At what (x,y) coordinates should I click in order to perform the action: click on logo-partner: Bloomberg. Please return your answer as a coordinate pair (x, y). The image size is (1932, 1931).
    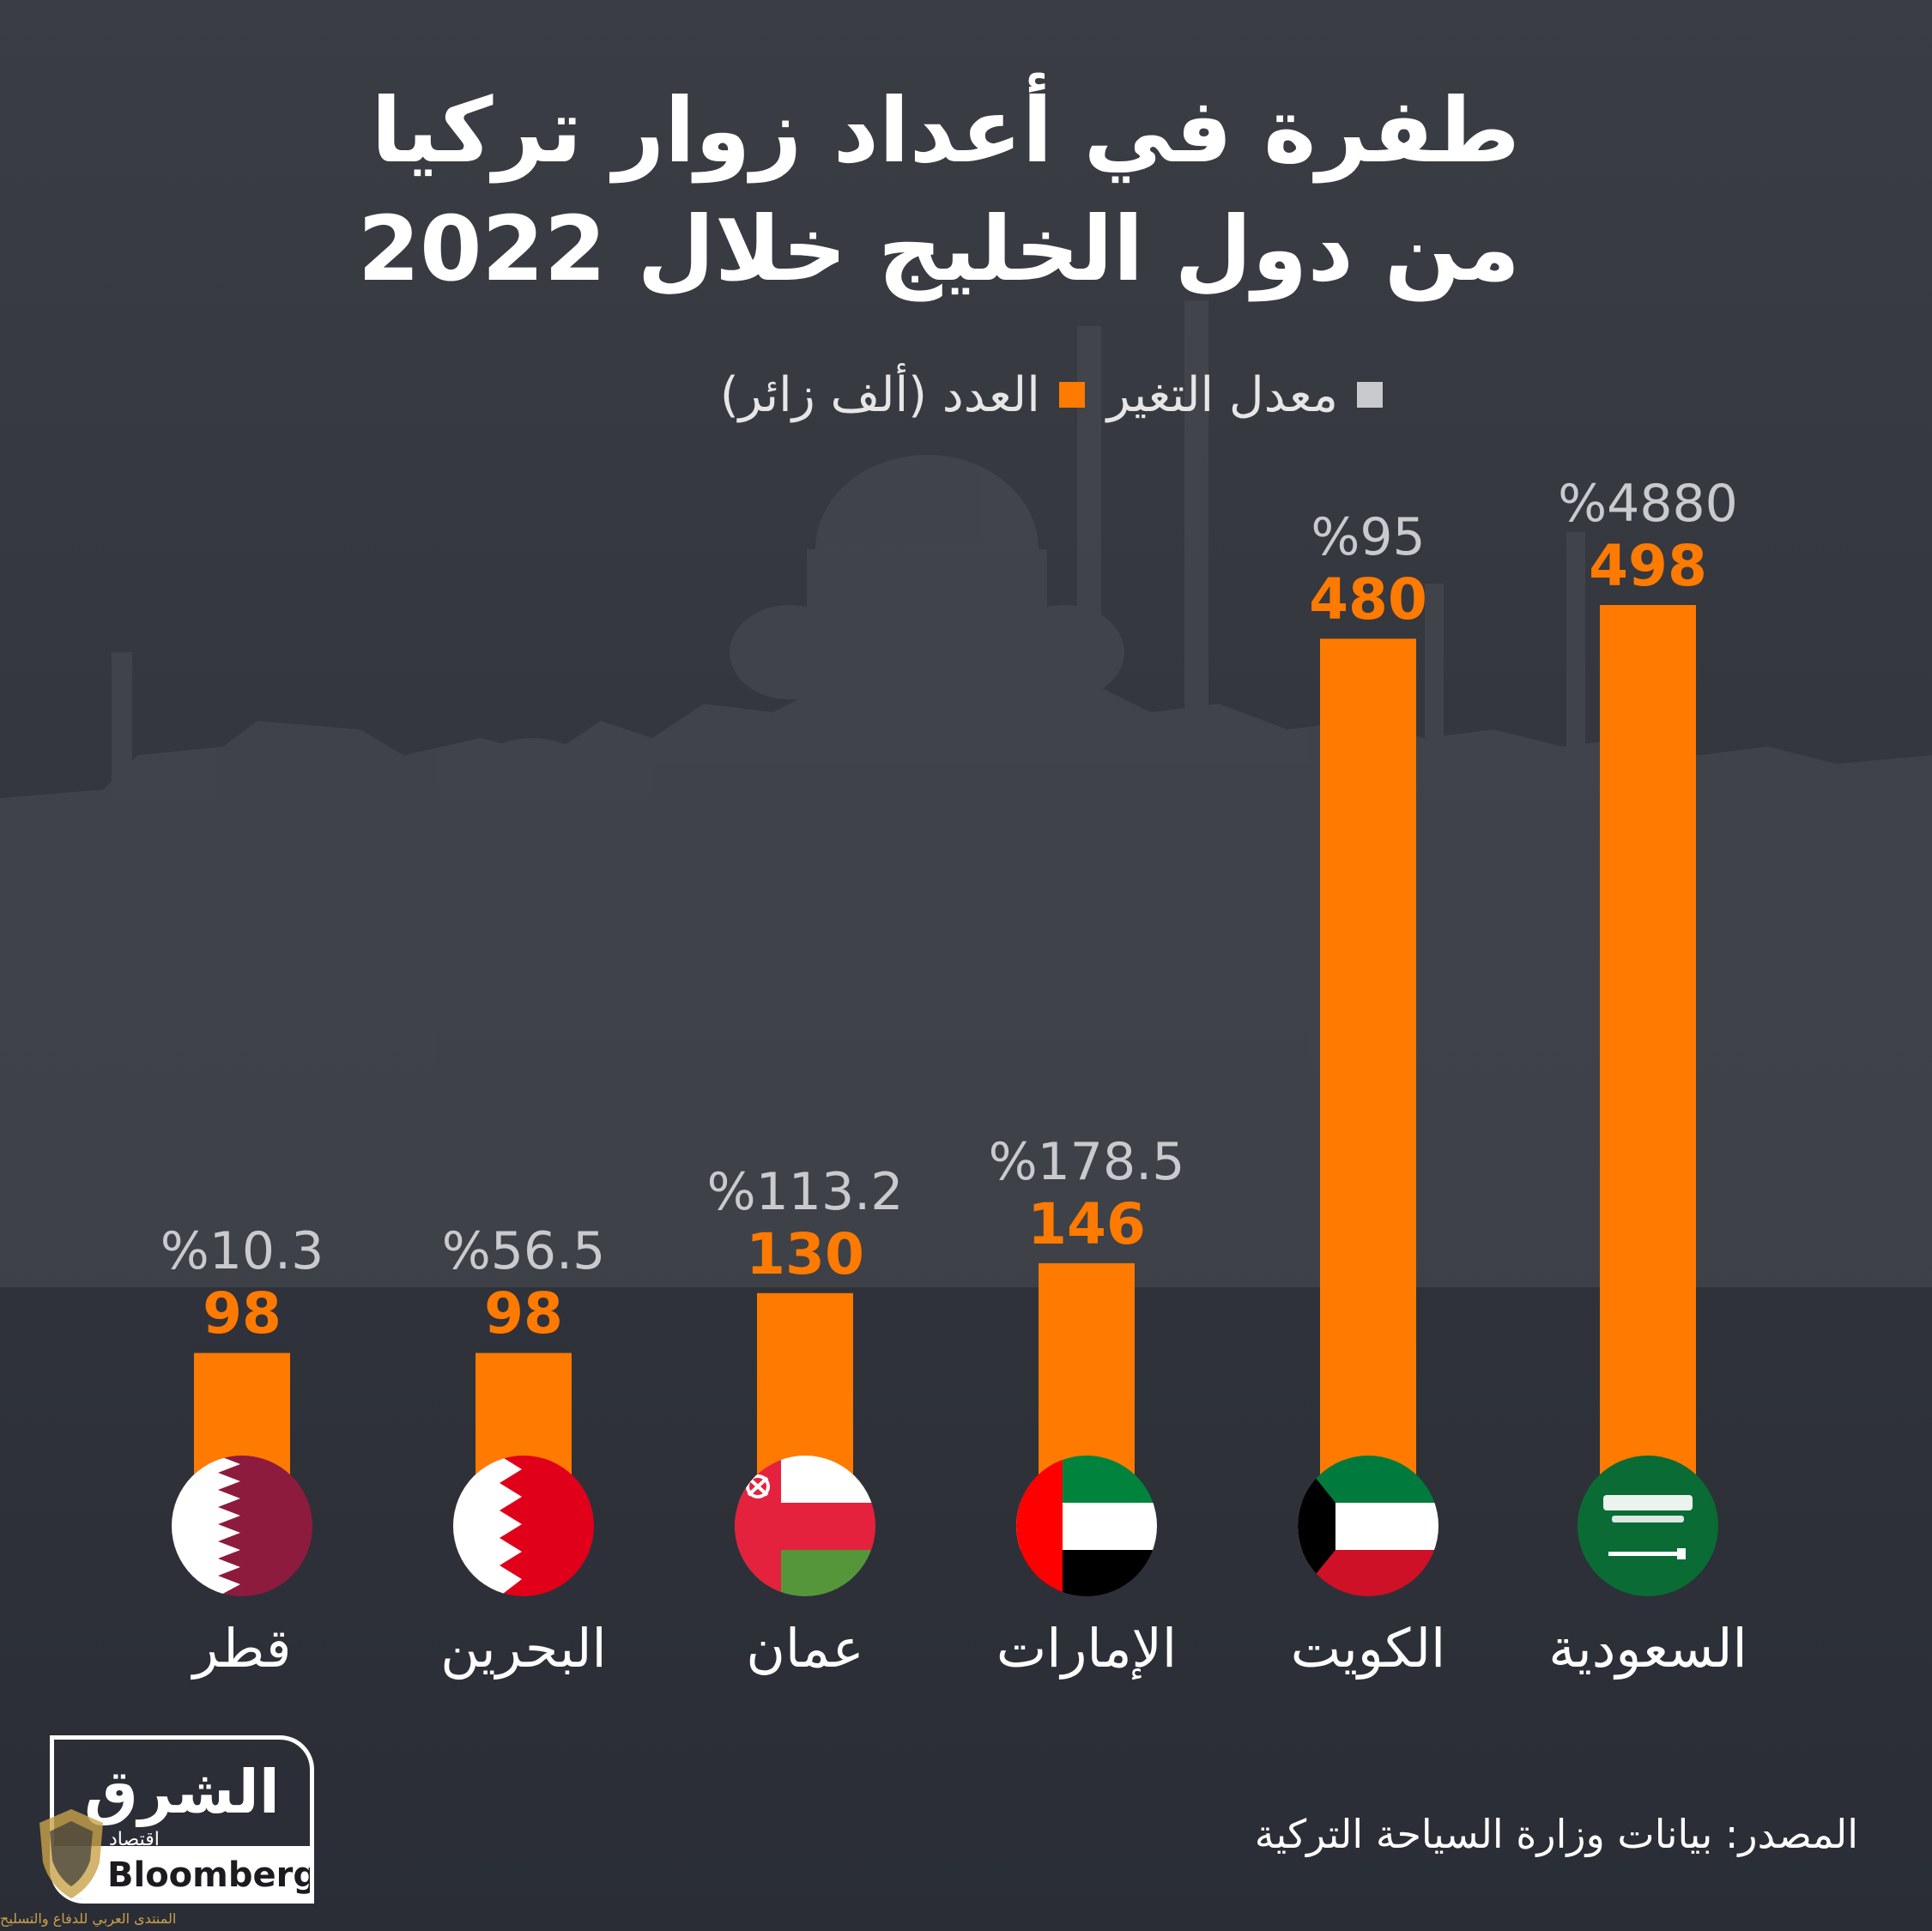
    Looking at the image, I should click on (211, 1875).